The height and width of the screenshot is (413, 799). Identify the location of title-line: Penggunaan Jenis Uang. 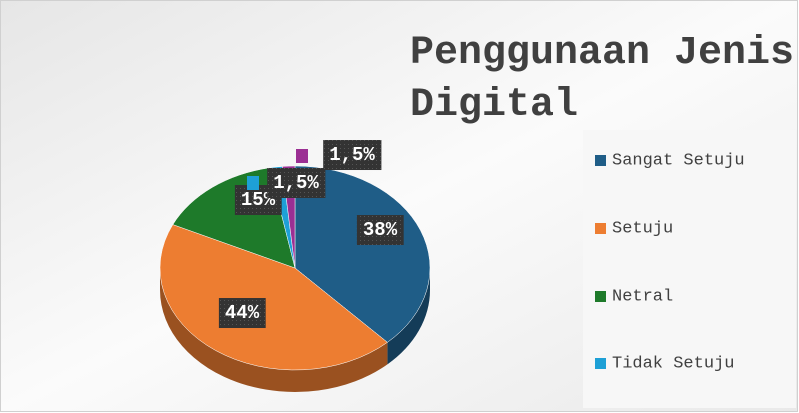
(604, 53).